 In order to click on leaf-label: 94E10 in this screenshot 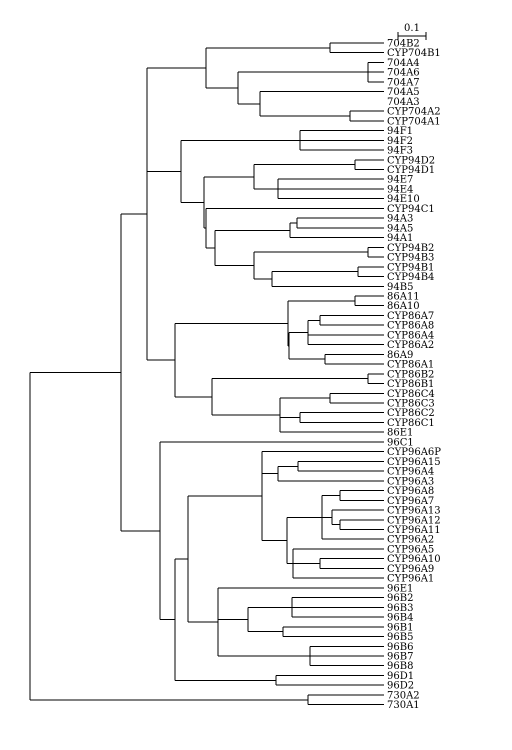, I will do `click(403, 199)`.